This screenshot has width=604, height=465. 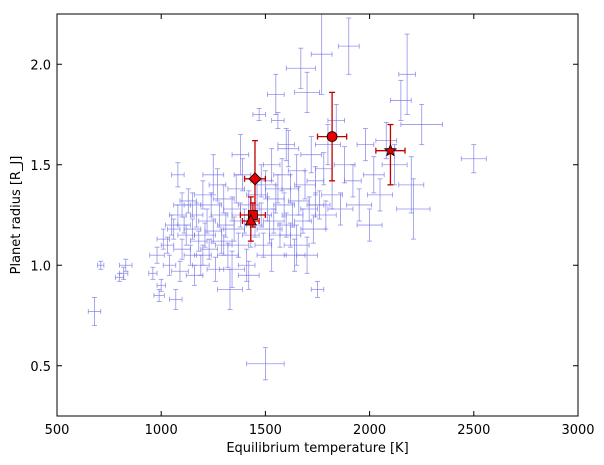 I want to click on x-tick-label: 3000, so click(x=577, y=430).